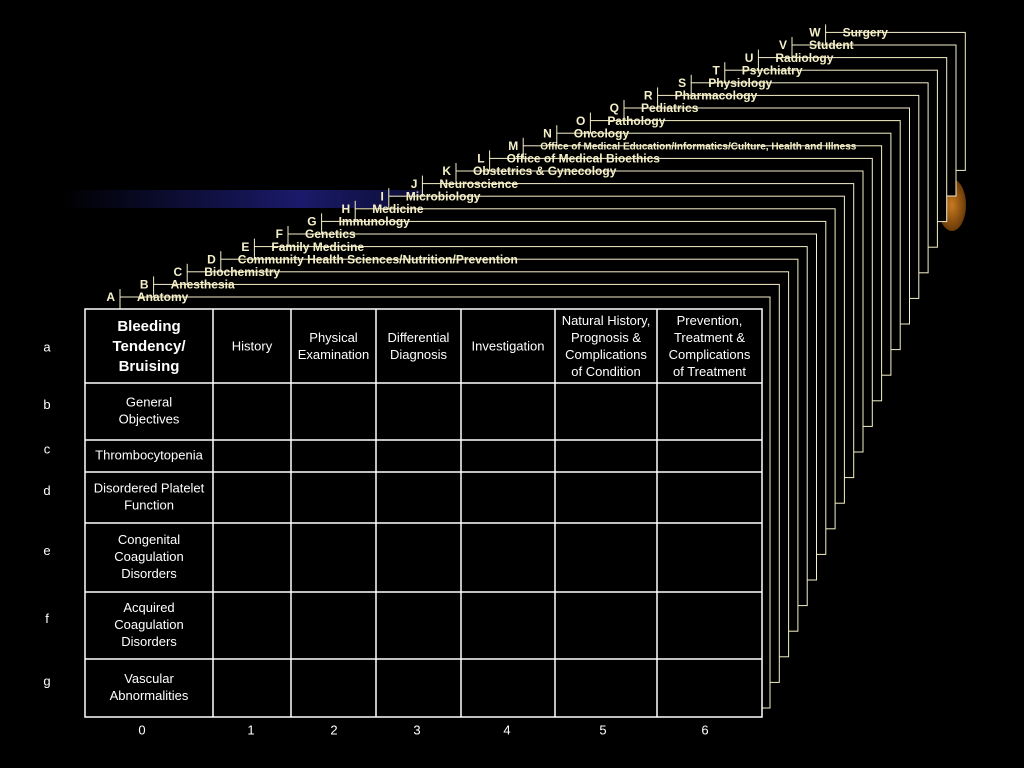 The image size is (1024, 768). What do you see at coordinates (46, 550) in the screenshot?
I see `row-label: e` at bounding box center [46, 550].